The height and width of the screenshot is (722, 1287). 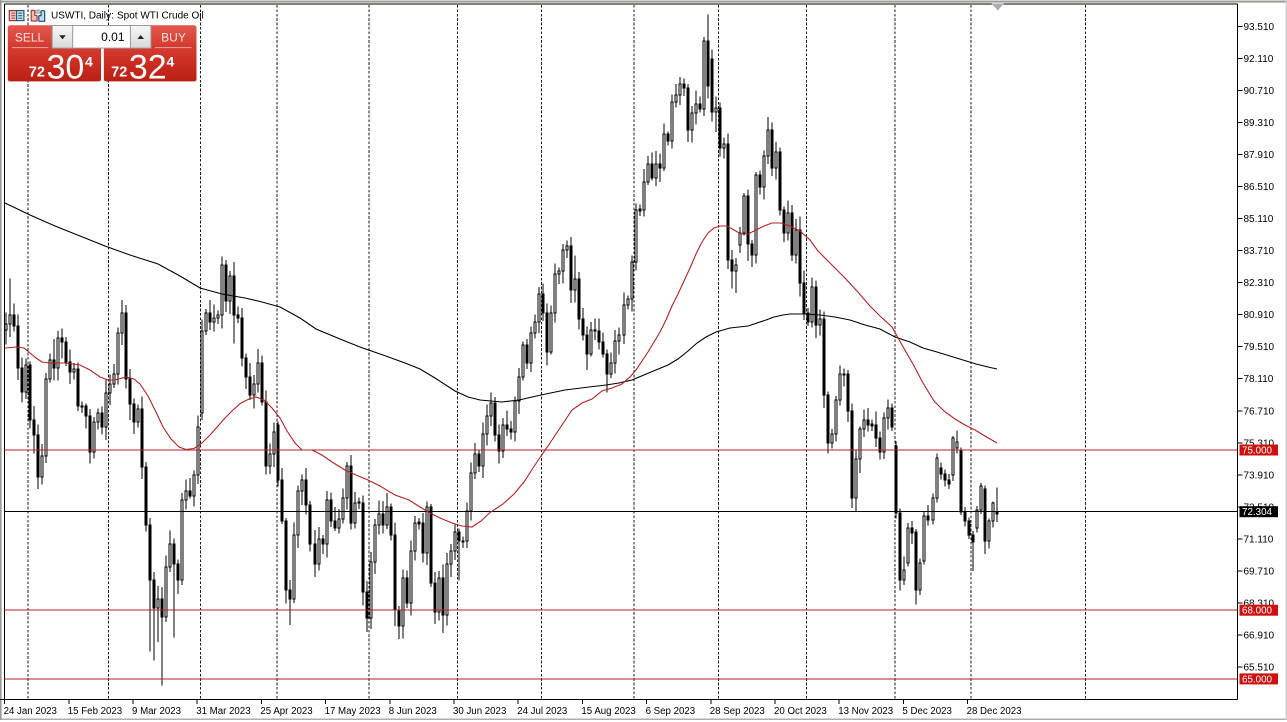 What do you see at coordinates (160, 16) in the screenshot?
I see `svg-text: Spot WTI Crude Oil` at bounding box center [160, 16].